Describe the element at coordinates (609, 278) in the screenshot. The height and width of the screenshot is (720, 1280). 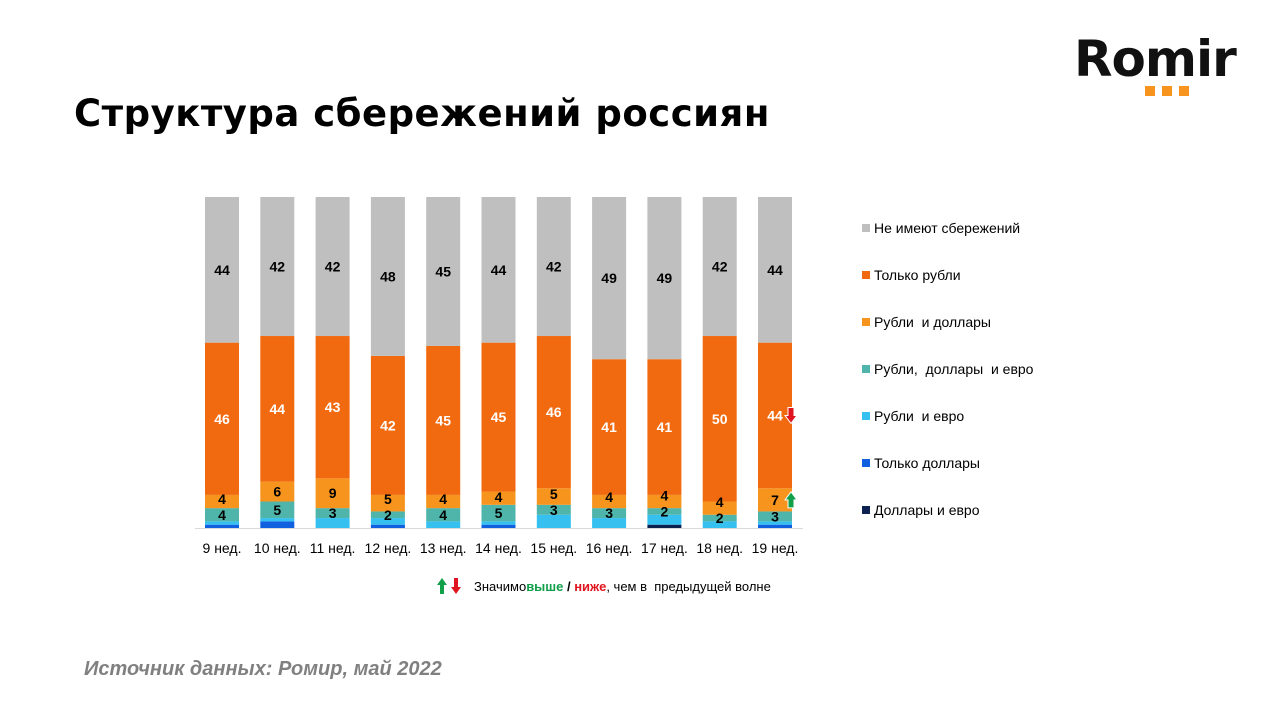
I see `data-label: 49` at that location.